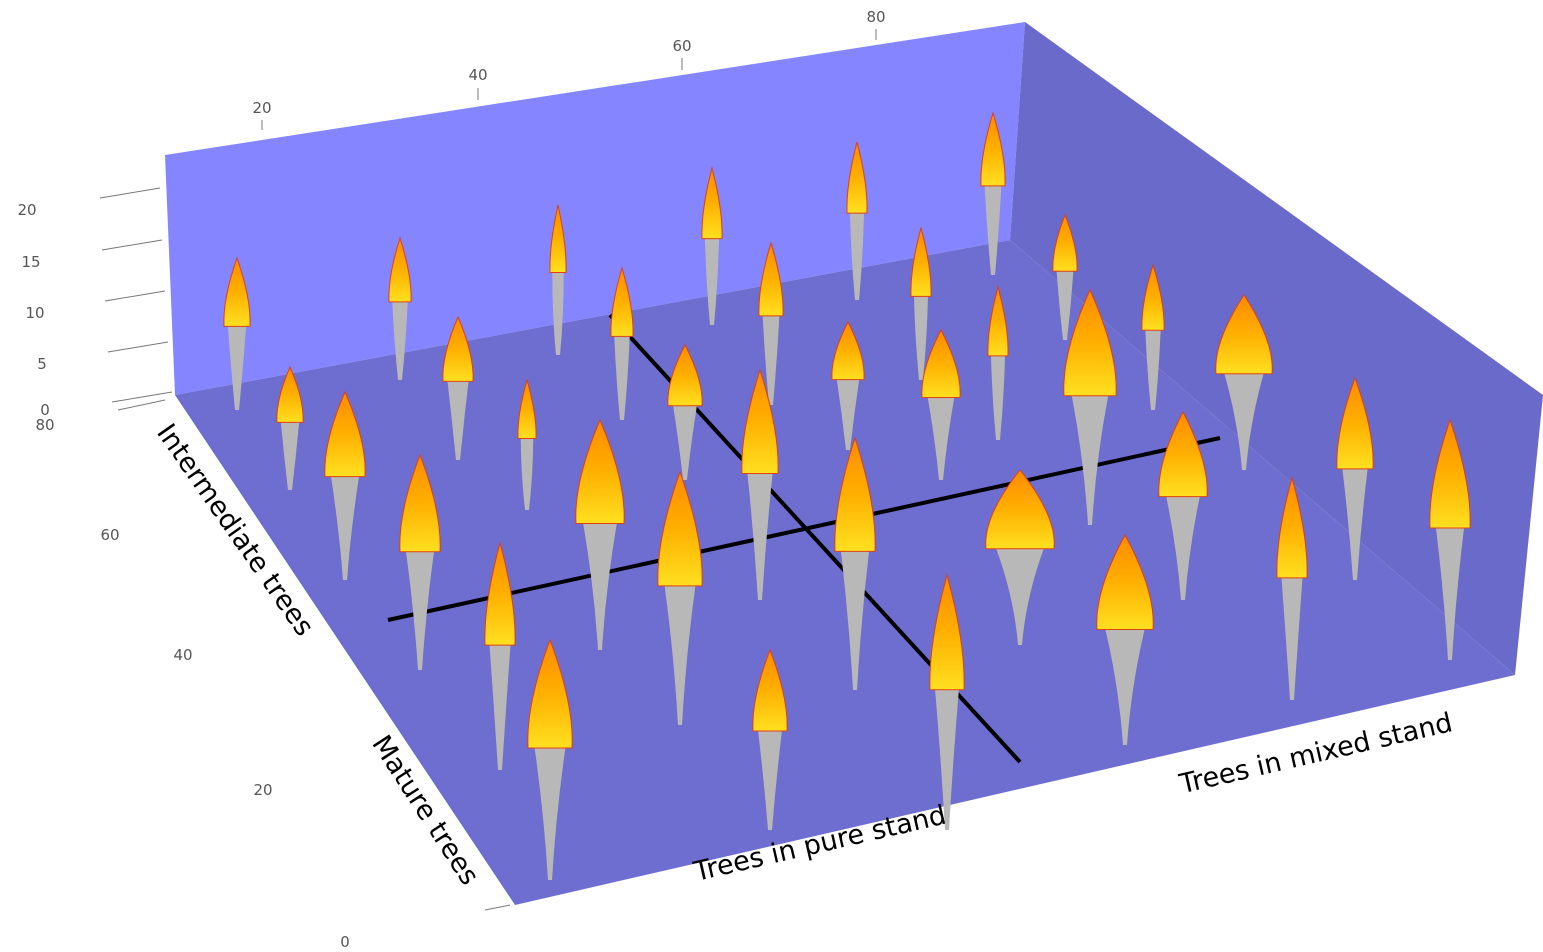 This screenshot has height=952, width=1543. I want to click on z-tick: 15, so click(30, 262).